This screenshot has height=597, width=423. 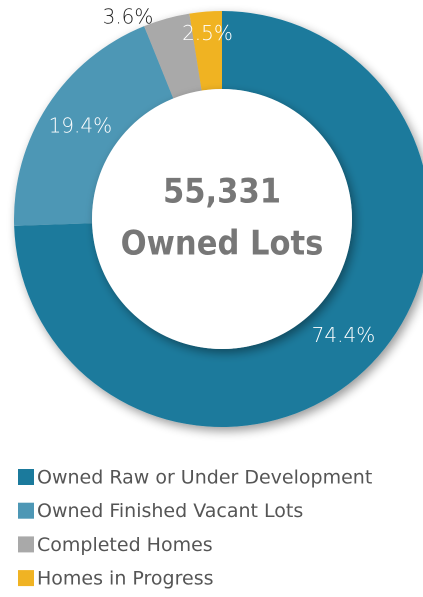 What do you see at coordinates (207, 33) in the screenshot?
I see `slice-label: 2.5%` at bounding box center [207, 33].